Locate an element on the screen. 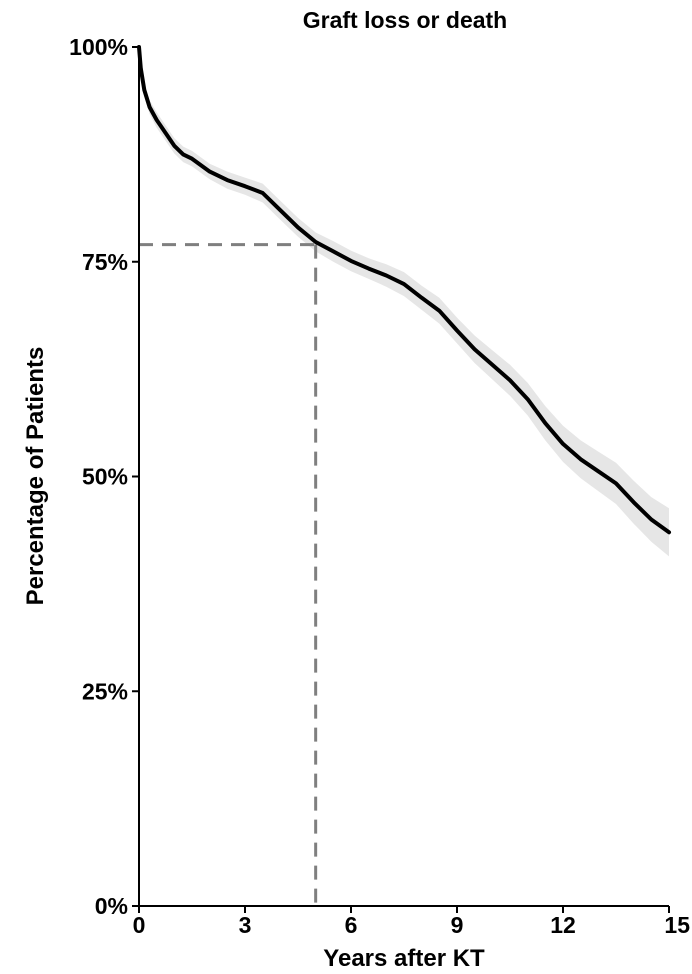 The height and width of the screenshot is (974, 692). y-axis-ticks: 0% 25% 50% 75% 100% is located at coordinates (104, 476).